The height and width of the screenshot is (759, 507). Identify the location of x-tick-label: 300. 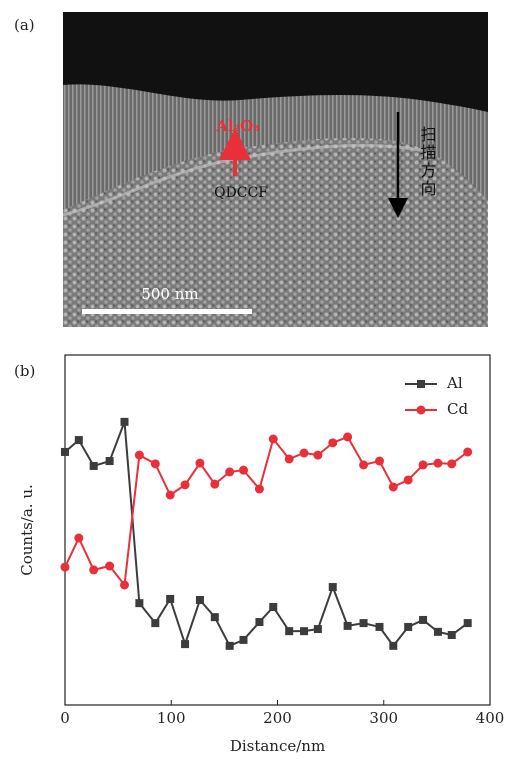
(383, 718).